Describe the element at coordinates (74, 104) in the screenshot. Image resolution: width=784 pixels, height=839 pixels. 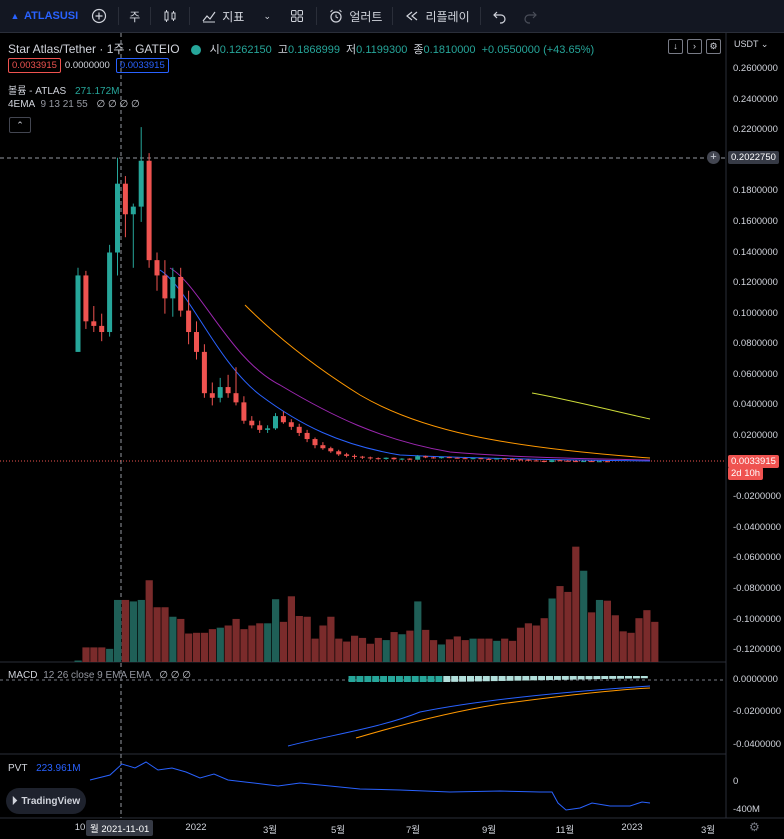
I see `ema-legend: 4EMA 9 13 21 55 ∅ ∅ ∅ ∅` at that location.